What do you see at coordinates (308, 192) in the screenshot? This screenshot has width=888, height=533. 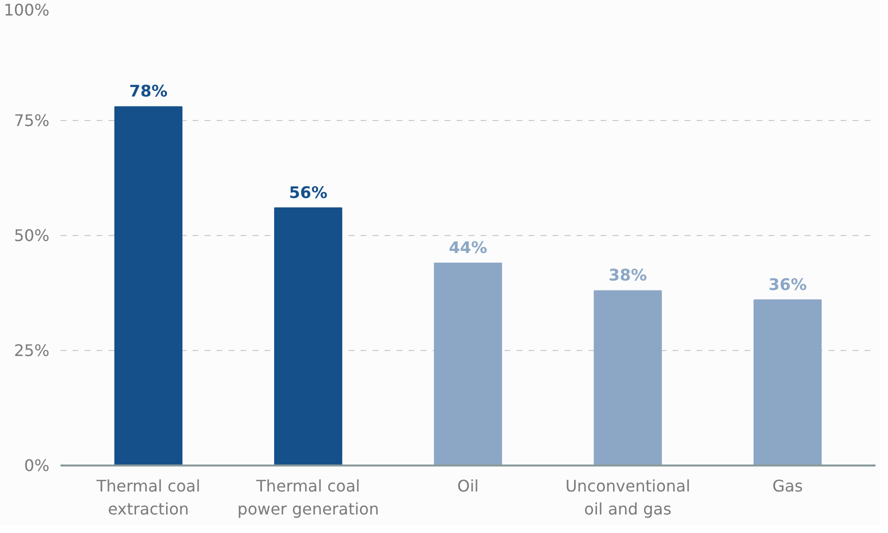 I see `data-label: 56%` at bounding box center [308, 192].